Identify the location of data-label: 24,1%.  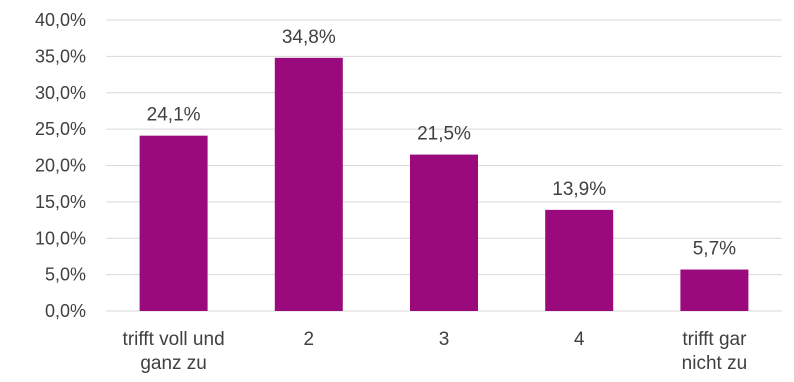
(174, 115).